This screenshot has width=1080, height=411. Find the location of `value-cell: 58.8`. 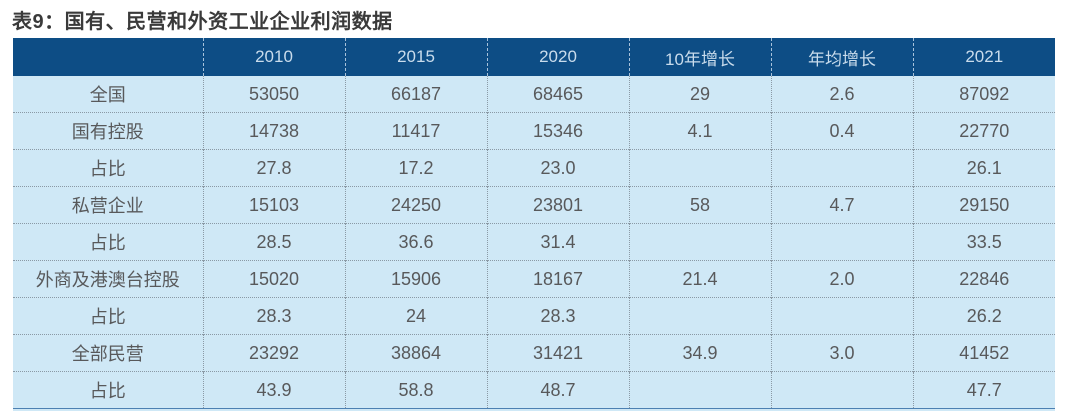

value-cell: 58.8 is located at coordinates (415, 390).